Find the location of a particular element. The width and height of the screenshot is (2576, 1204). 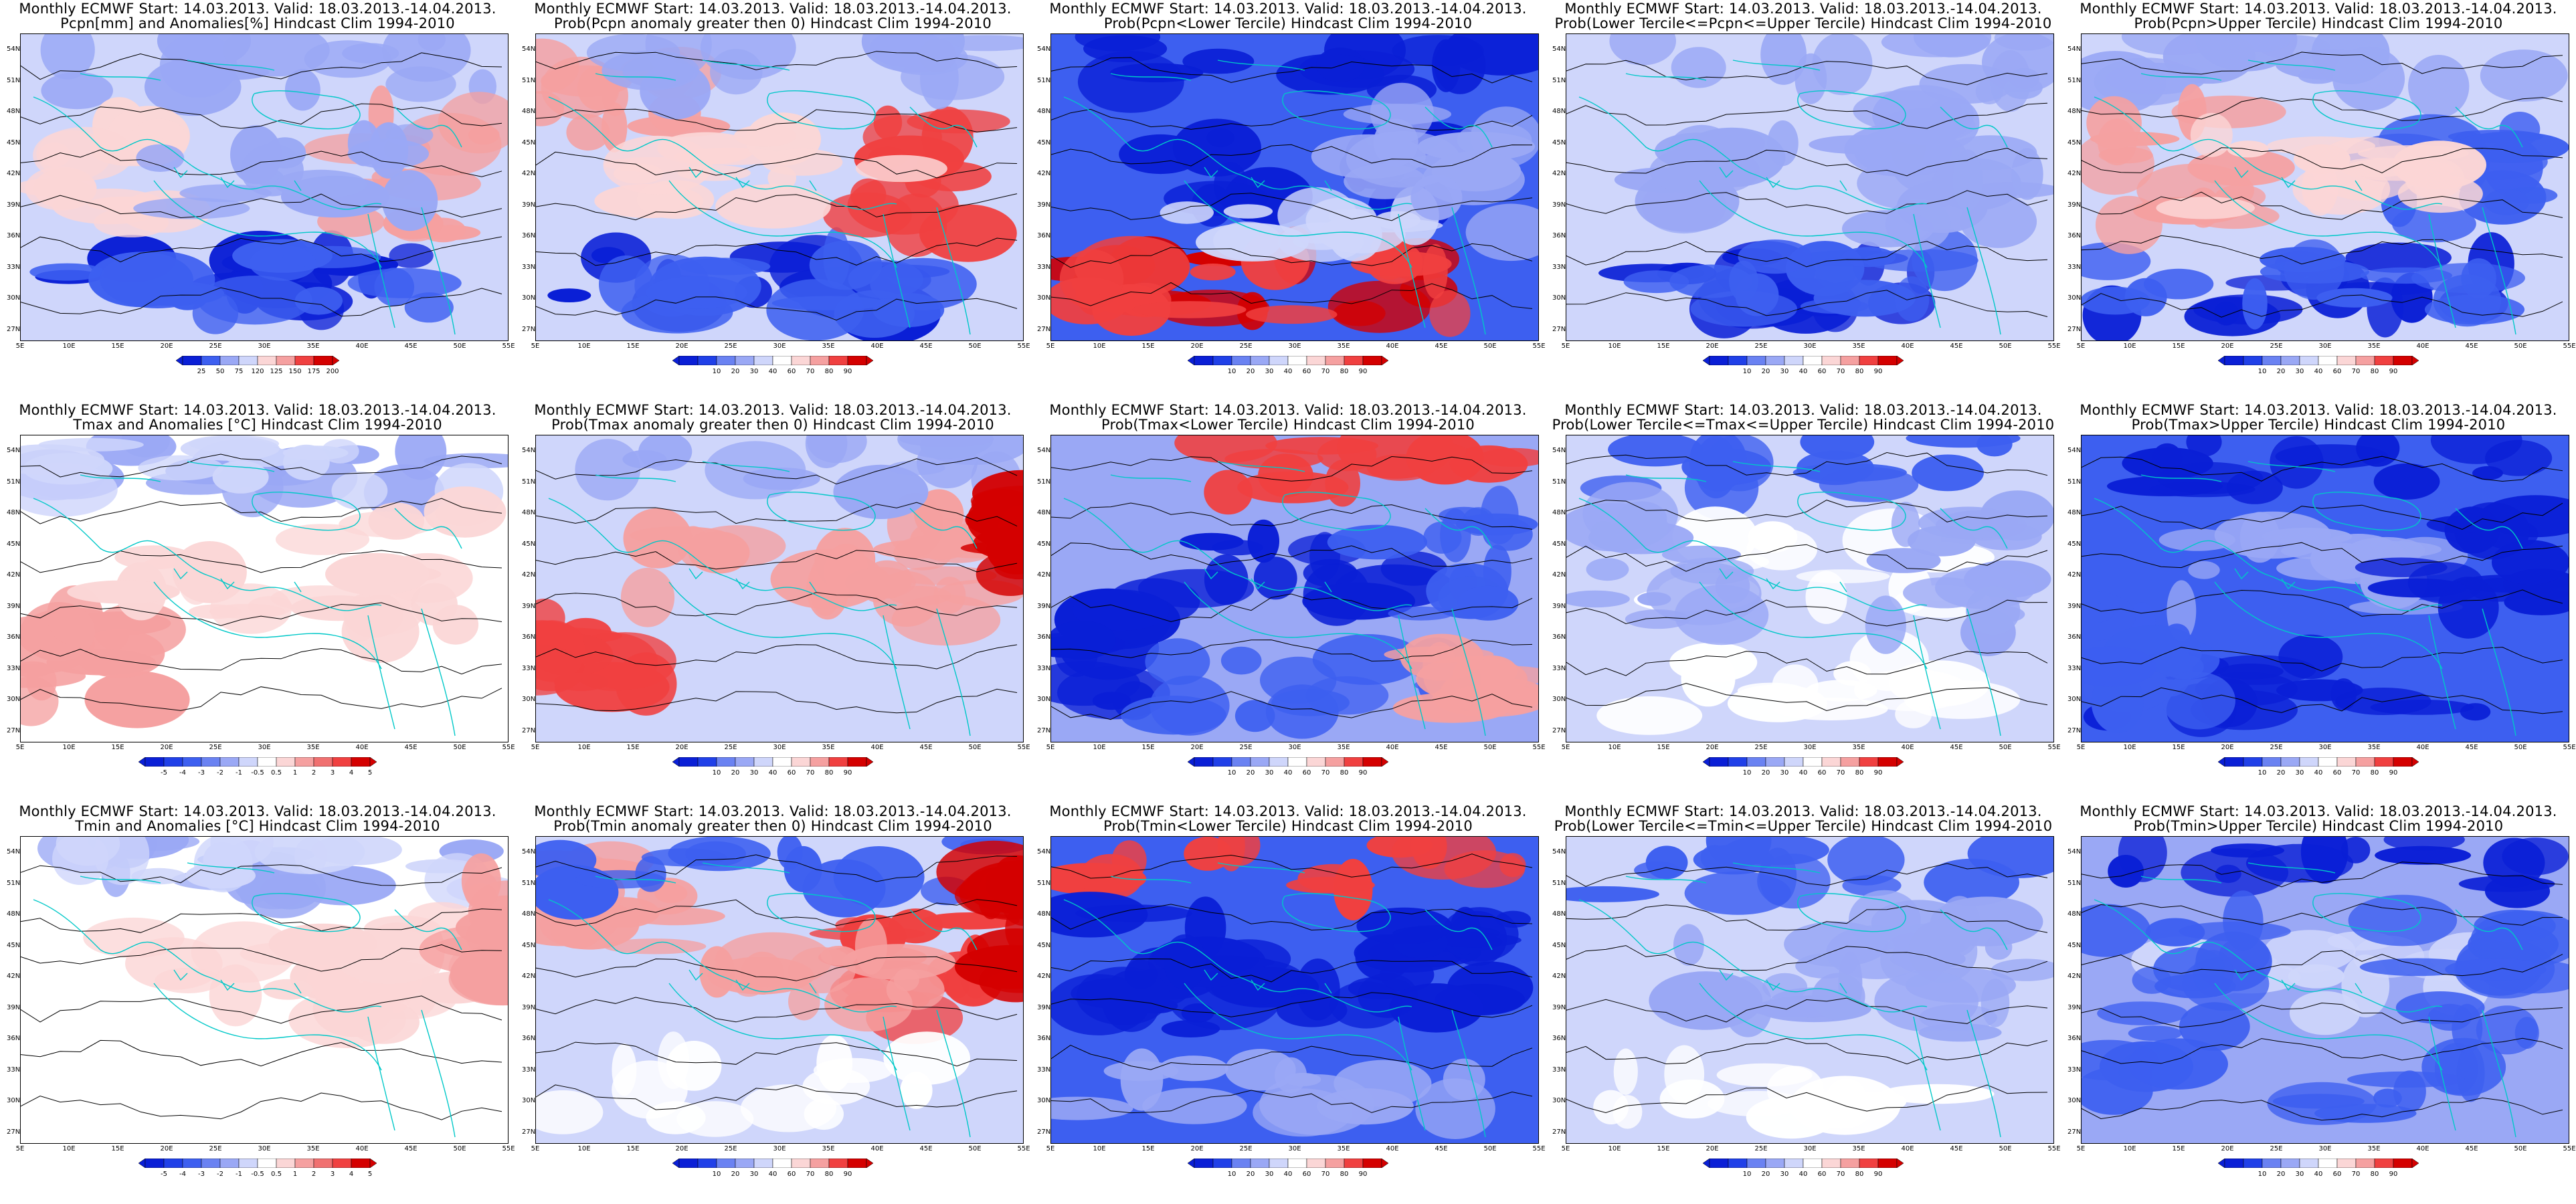

longitude-label: 50E is located at coordinates (2005, 346).